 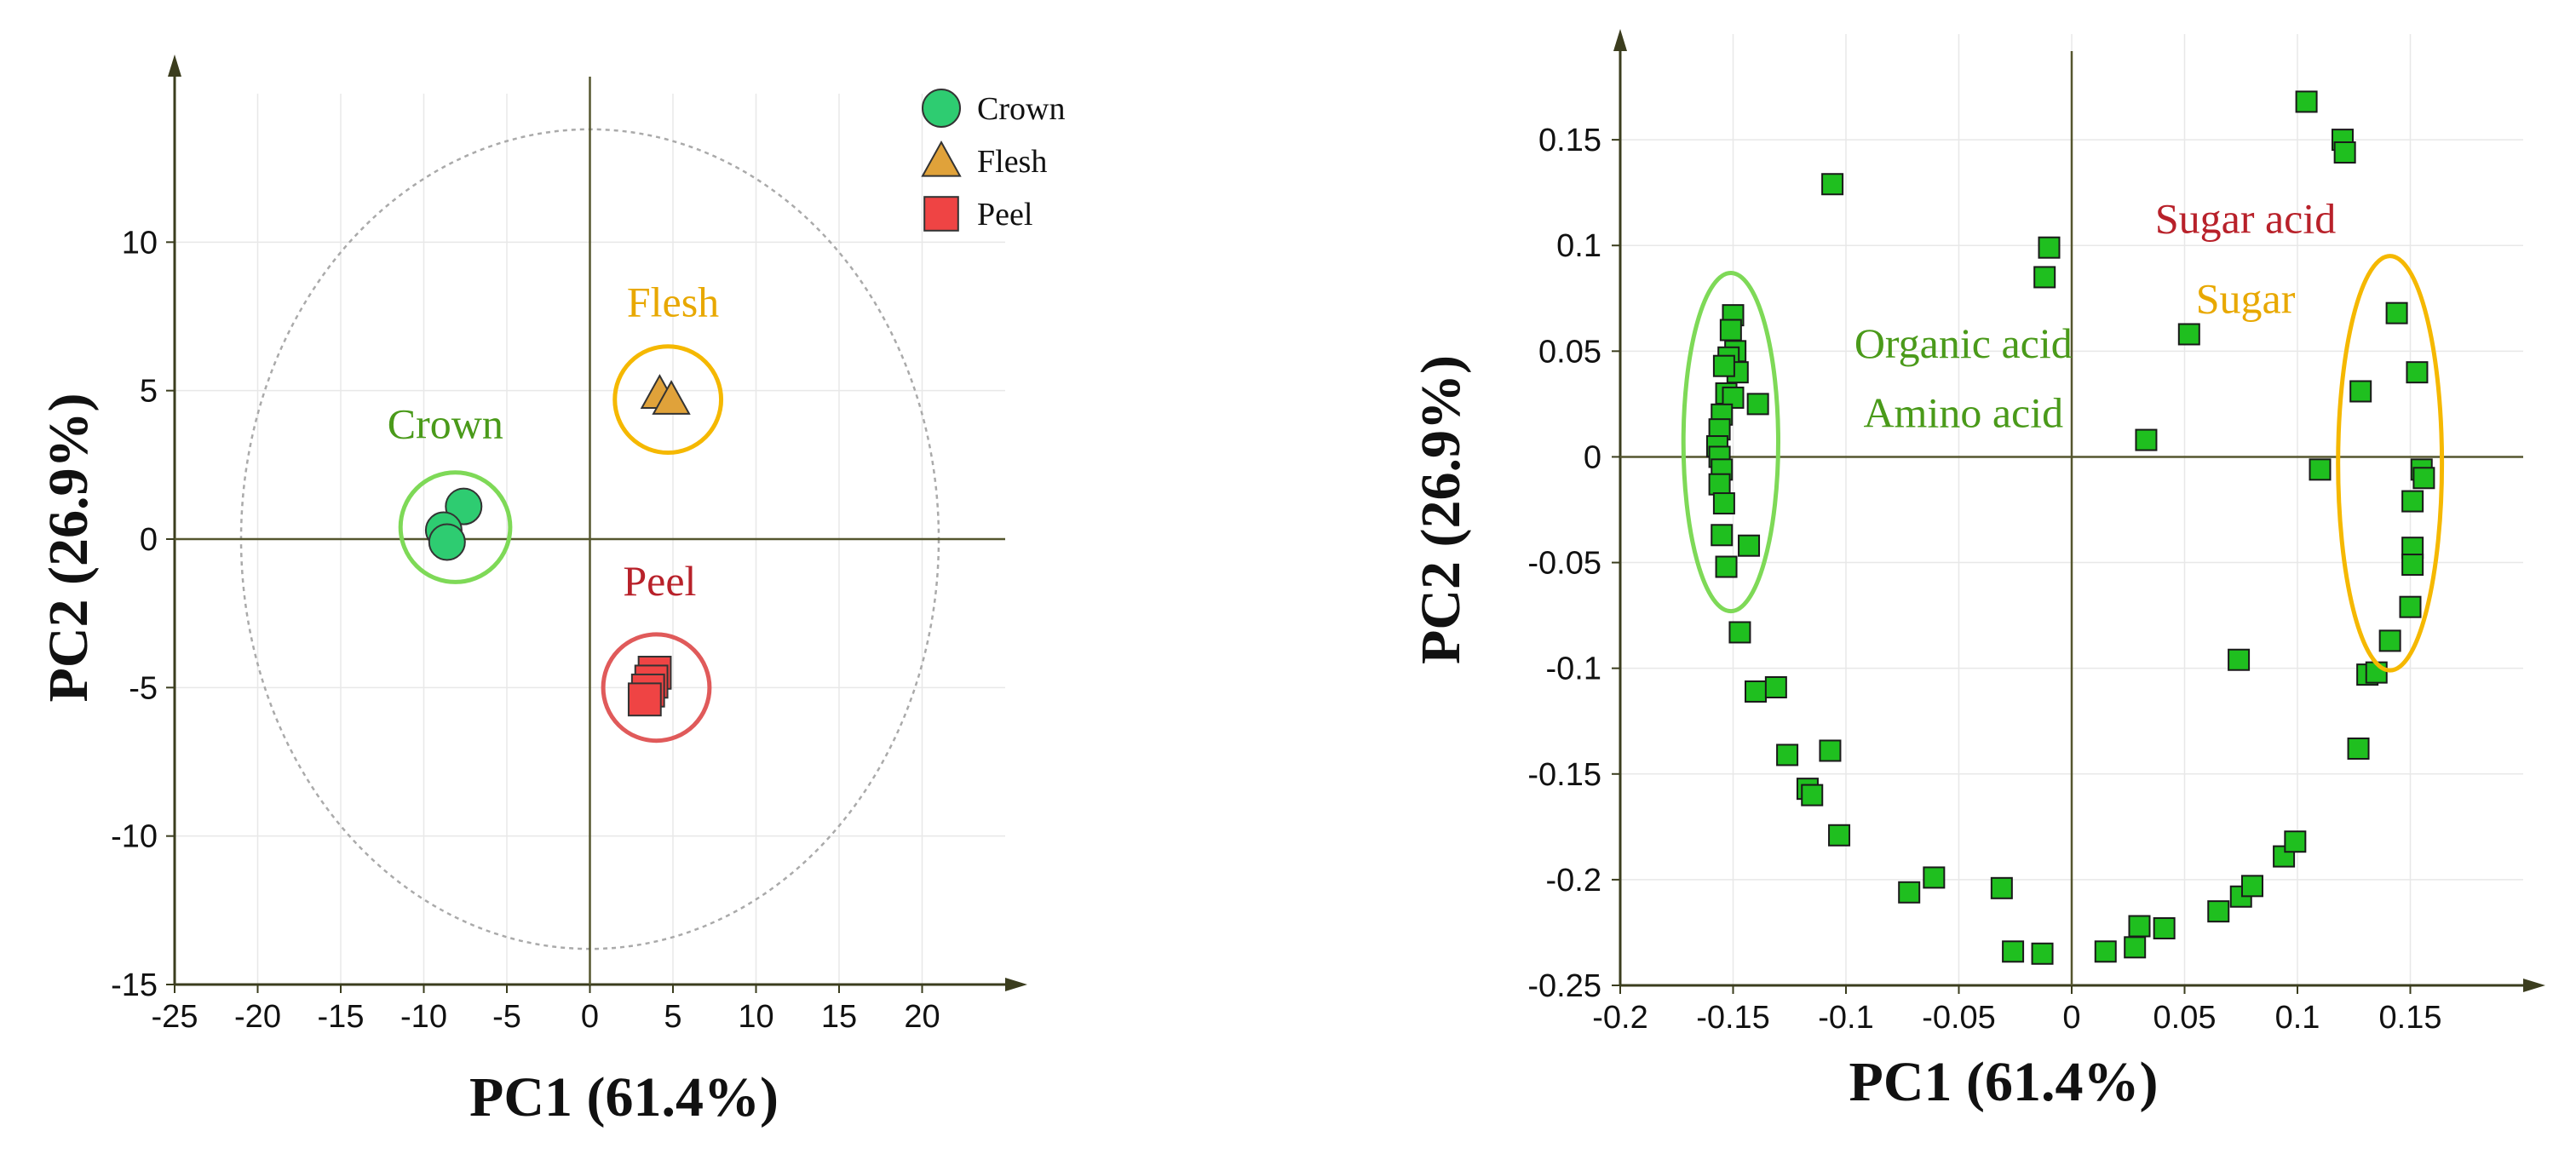 What do you see at coordinates (68, 548) in the screenshot?
I see `scores-y-axis-title: PC2 (26.9%)` at bounding box center [68, 548].